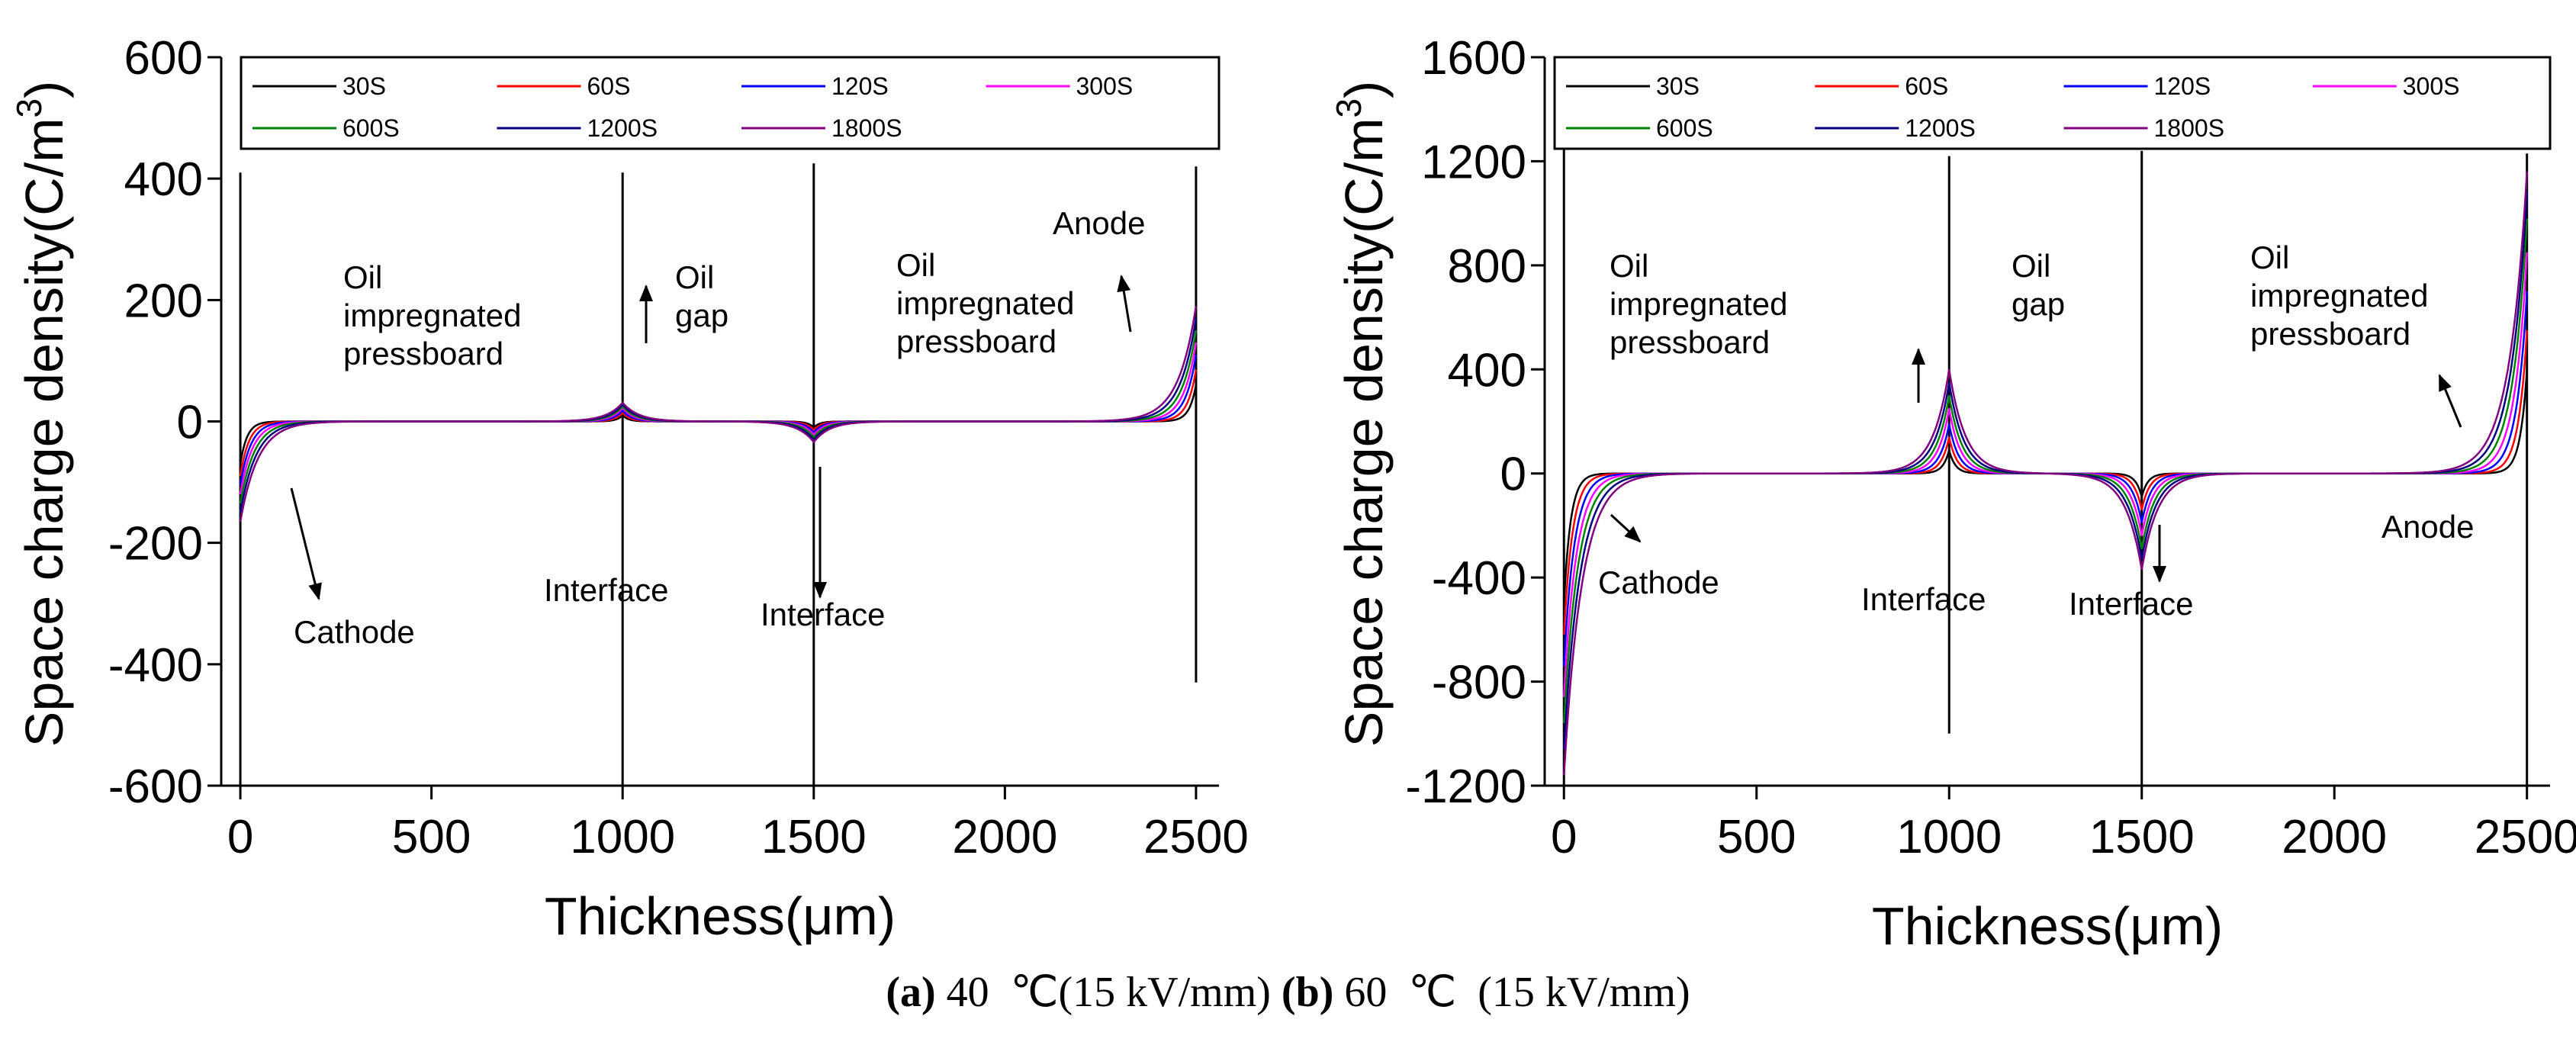  What do you see at coordinates (1513, 475) in the screenshot?
I see `y-tick-label: 0` at bounding box center [1513, 475].